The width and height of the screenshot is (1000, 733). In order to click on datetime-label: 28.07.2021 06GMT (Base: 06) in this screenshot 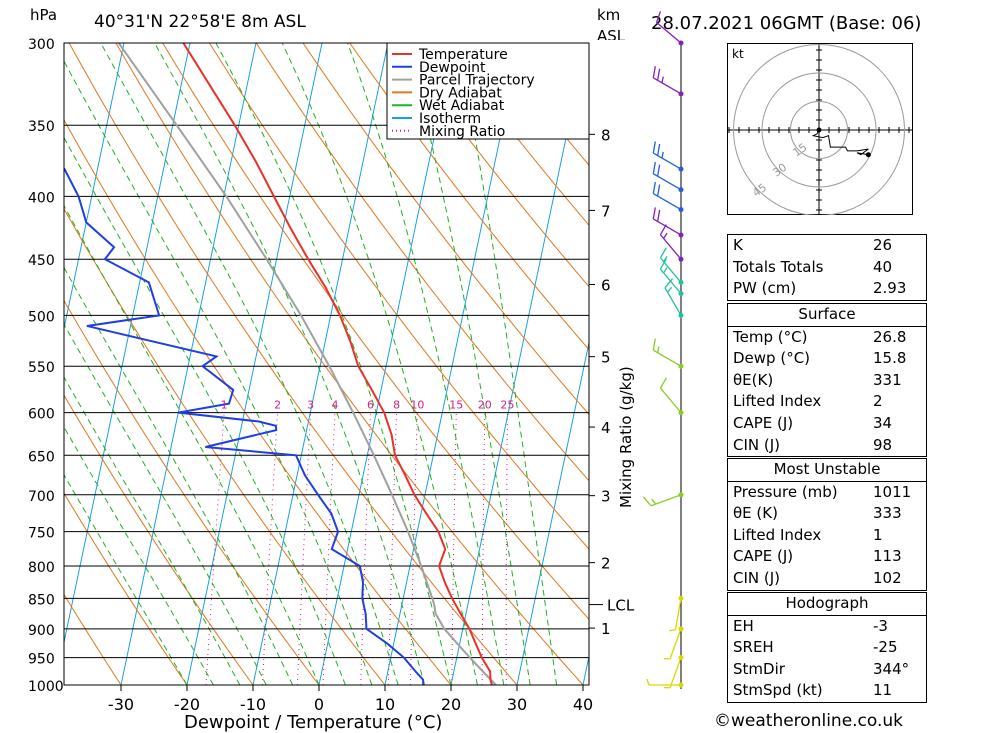, I will do `click(786, 23)`.